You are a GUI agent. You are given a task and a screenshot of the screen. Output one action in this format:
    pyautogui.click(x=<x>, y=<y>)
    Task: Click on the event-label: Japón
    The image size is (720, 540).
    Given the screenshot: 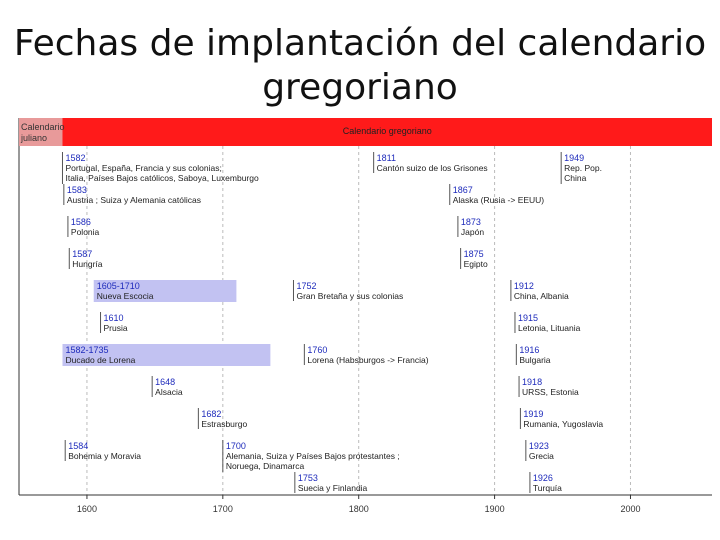 What is the action you would take?
    pyautogui.click(x=472, y=232)
    